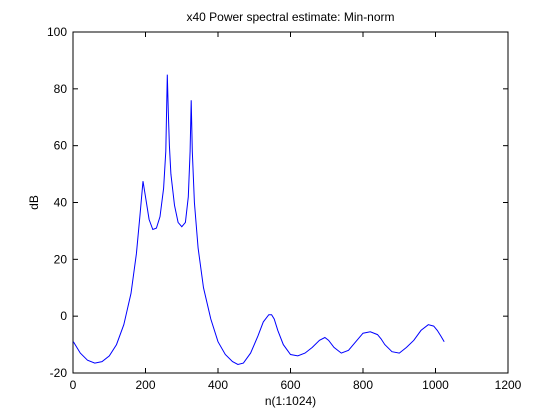  What do you see at coordinates (73, 385) in the screenshot?
I see `x-tick-label: 0` at bounding box center [73, 385].